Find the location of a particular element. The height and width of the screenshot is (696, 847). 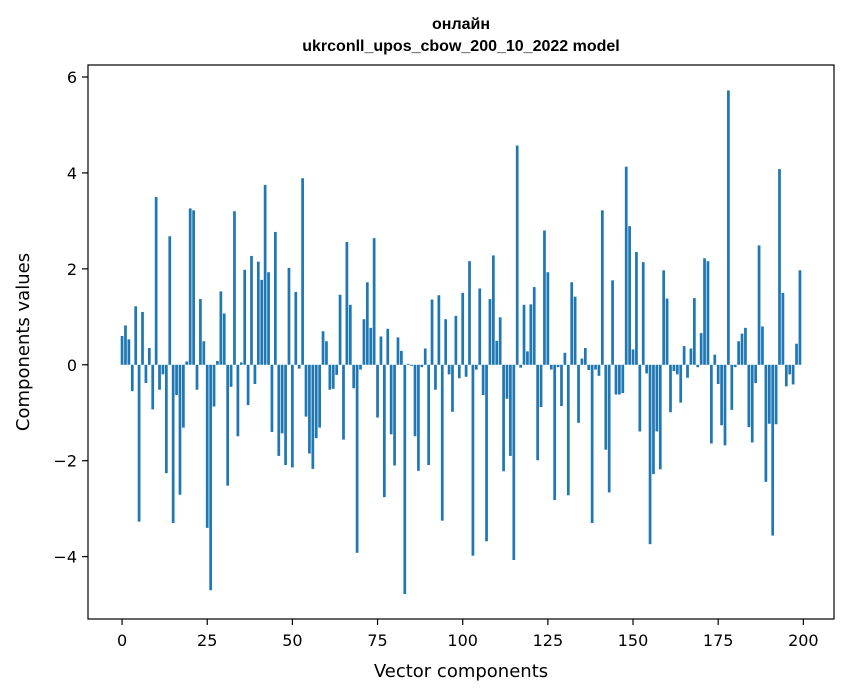

x-ticks-group: 0 25 50 75 100 125 150 175 200 is located at coordinates (468, 634).